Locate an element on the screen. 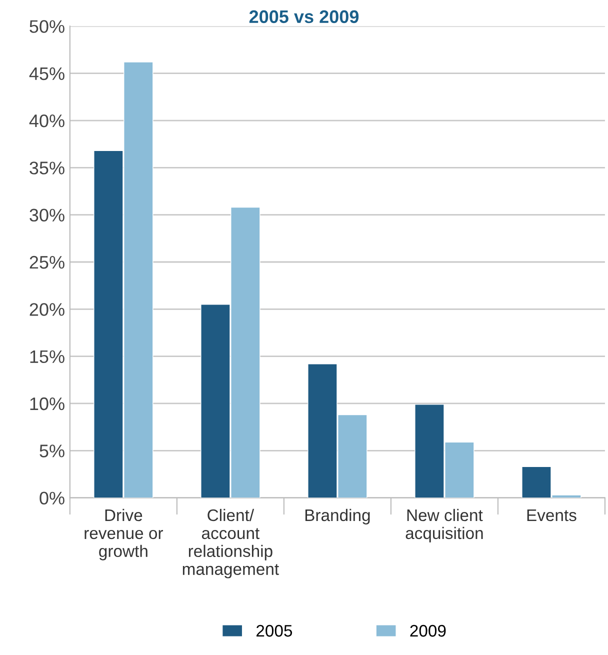 The image size is (608, 655). y-tick-label: 25% is located at coordinates (47, 262).